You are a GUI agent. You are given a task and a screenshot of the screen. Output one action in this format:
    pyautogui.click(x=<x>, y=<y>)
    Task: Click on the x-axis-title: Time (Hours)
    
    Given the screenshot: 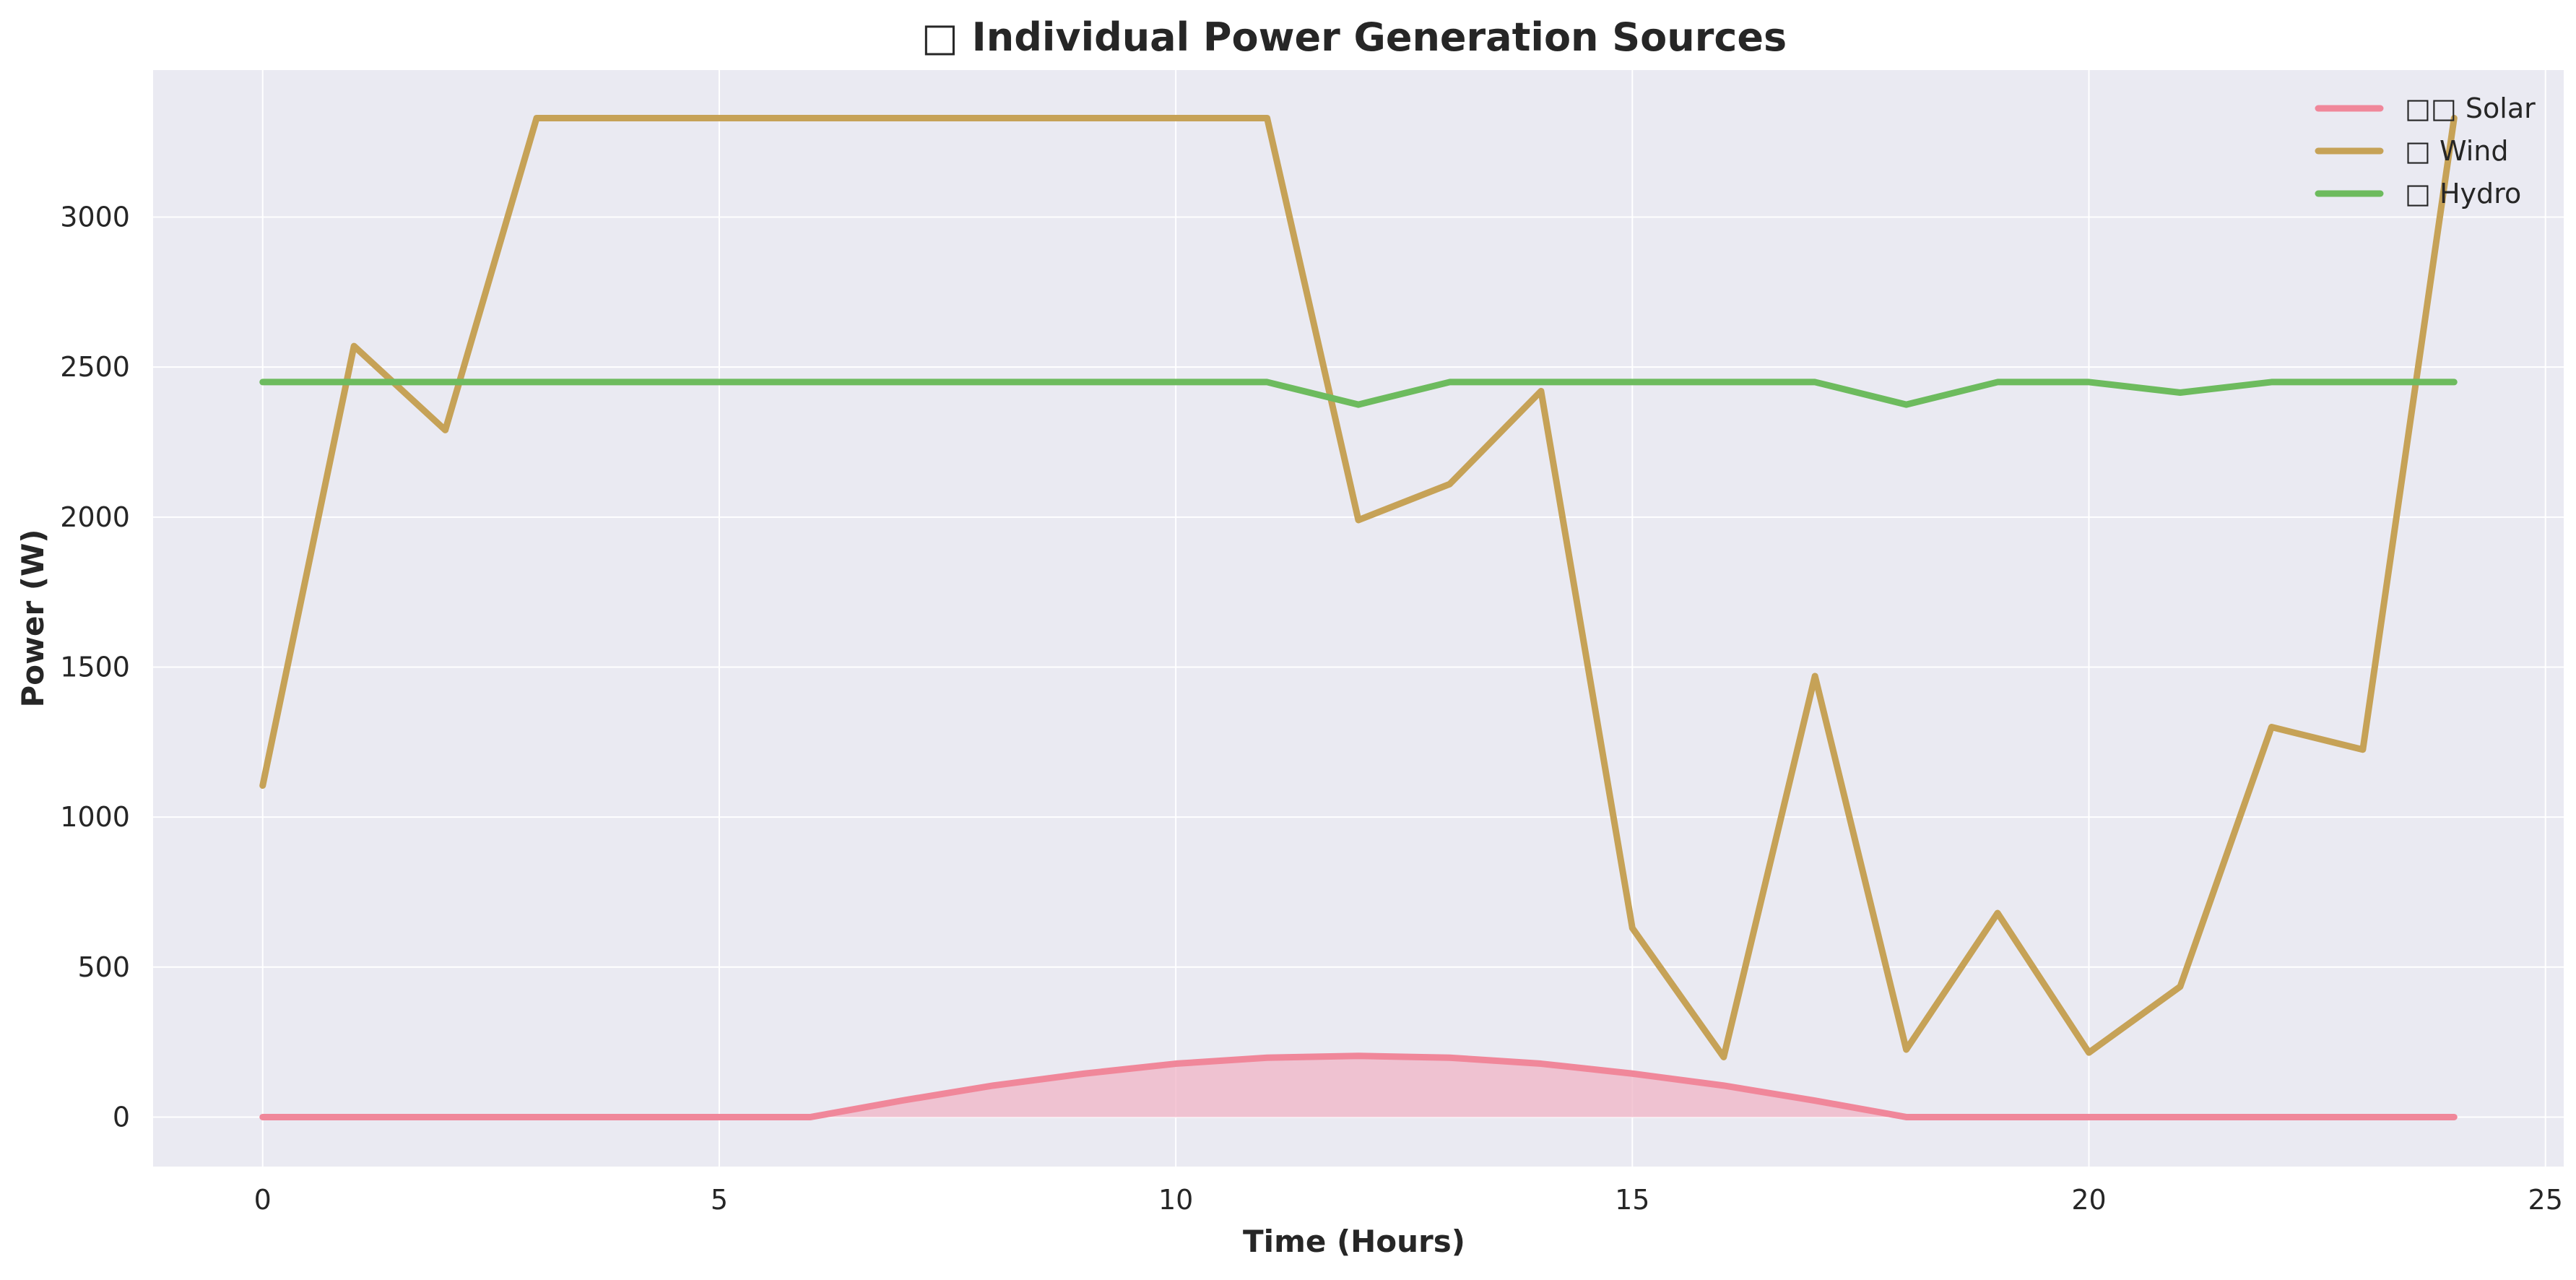 What is the action you would take?
    pyautogui.click(x=1354, y=1241)
    